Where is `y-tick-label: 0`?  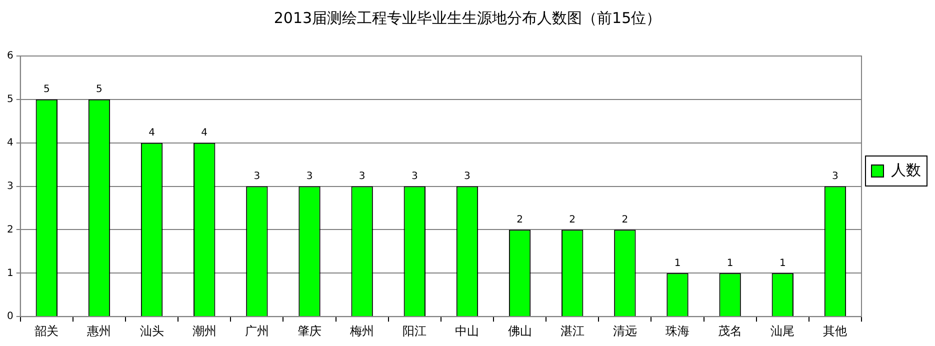
y-tick-label: 0 is located at coordinates (10, 316).